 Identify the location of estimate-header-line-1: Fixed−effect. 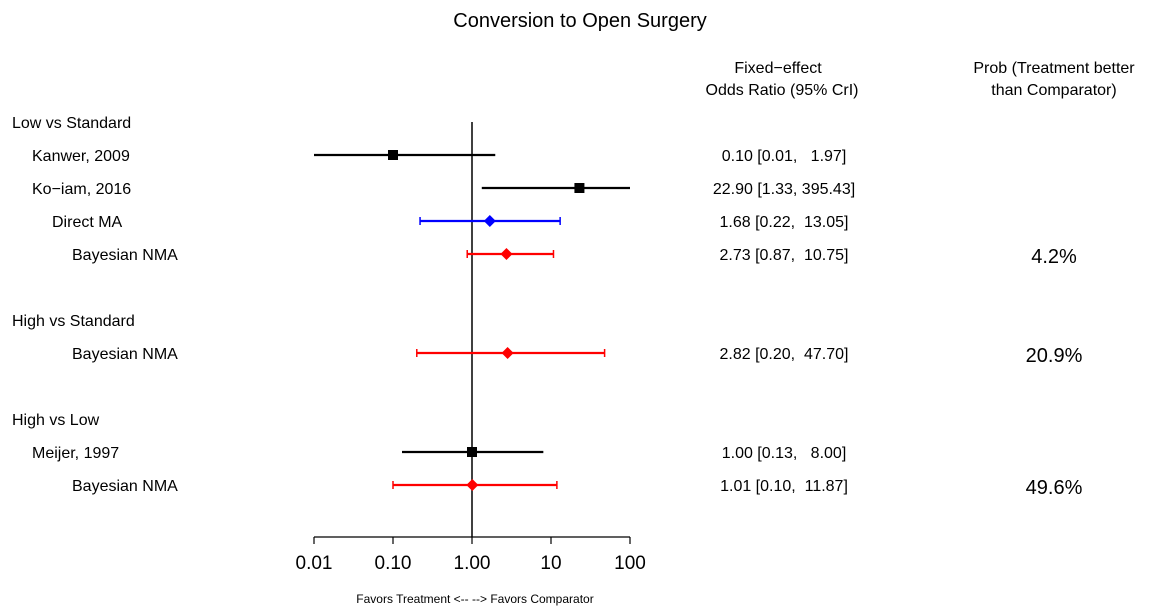
(778, 68).